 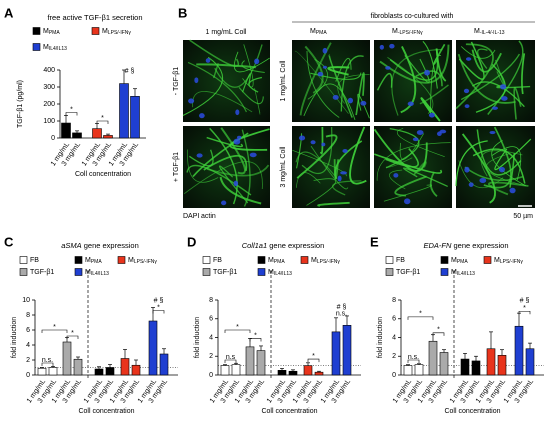 What do you see at coordinates (116, 32) in the screenshot?
I see `legend-label: MLPS/-IFNγ` at bounding box center [116, 32].